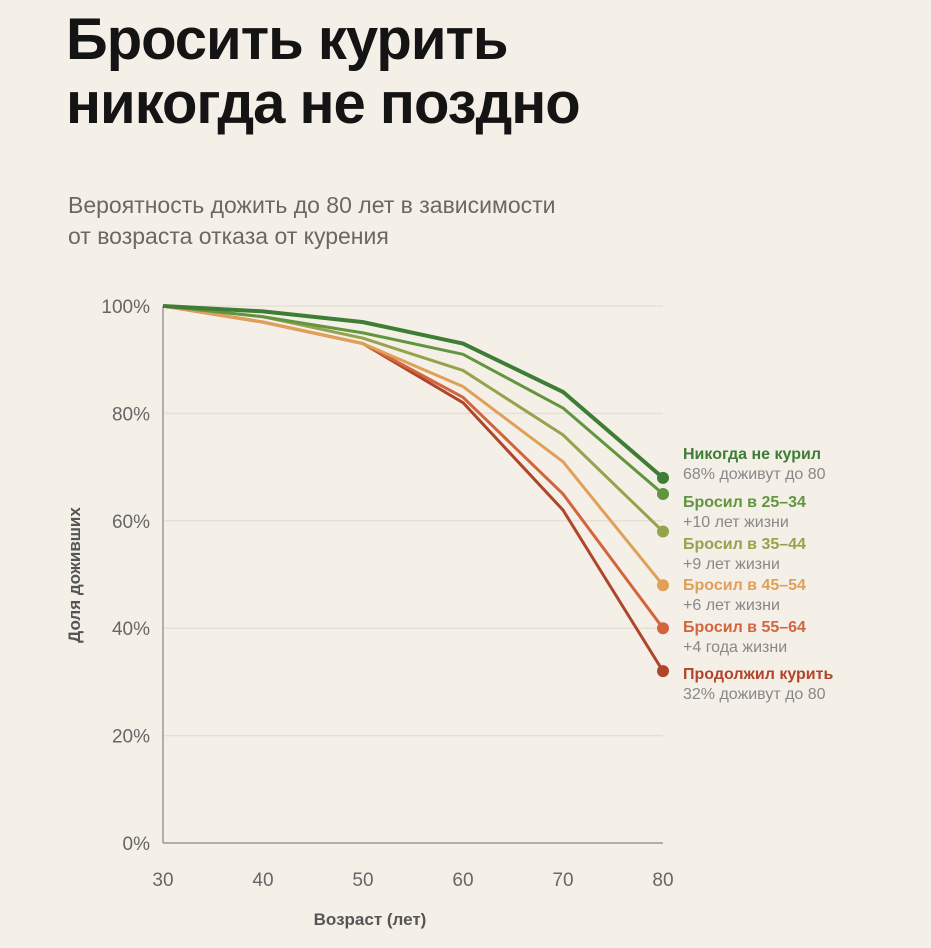 The height and width of the screenshot is (948, 931). What do you see at coordinates (125, 307) in the screenshot?
I see `y-tick-label: 100%` at bounding box center [125, 307].